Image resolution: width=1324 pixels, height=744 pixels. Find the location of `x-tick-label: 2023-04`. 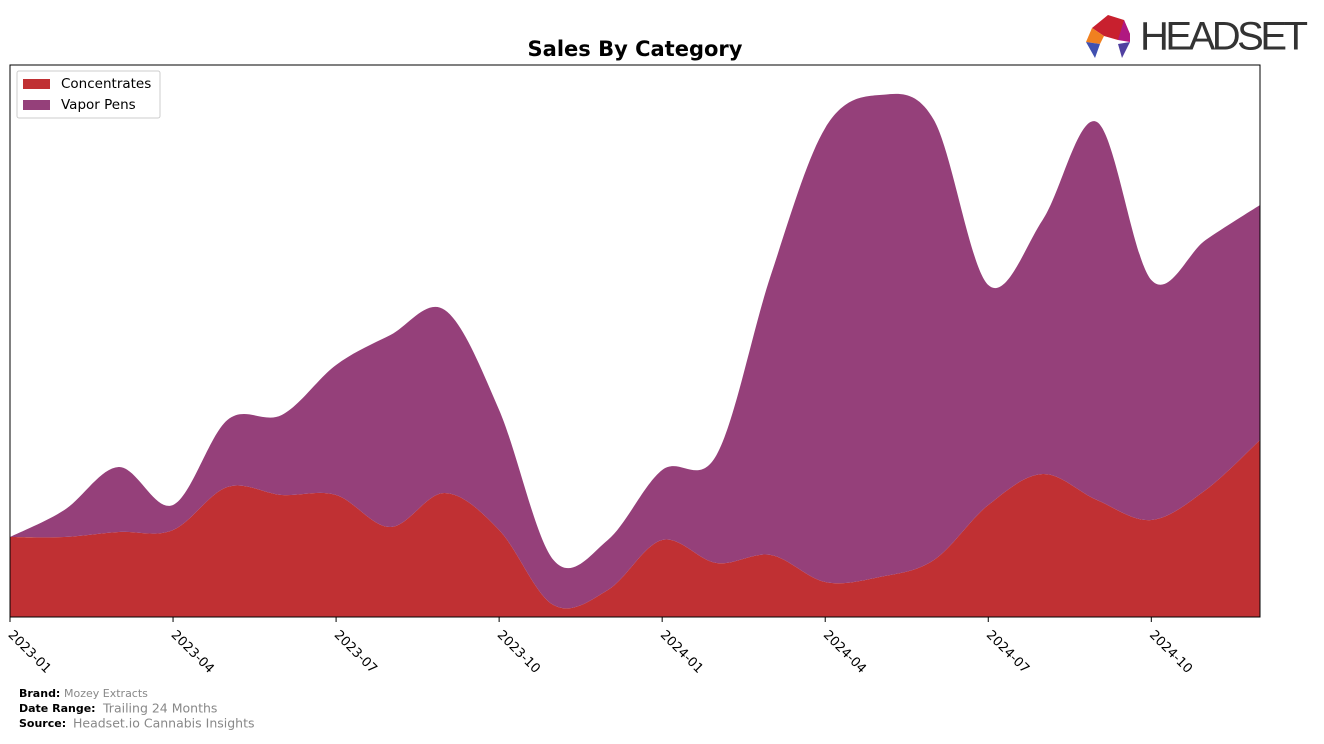

x-tick-label: 2023-04 is located at coordinates (192, 652).